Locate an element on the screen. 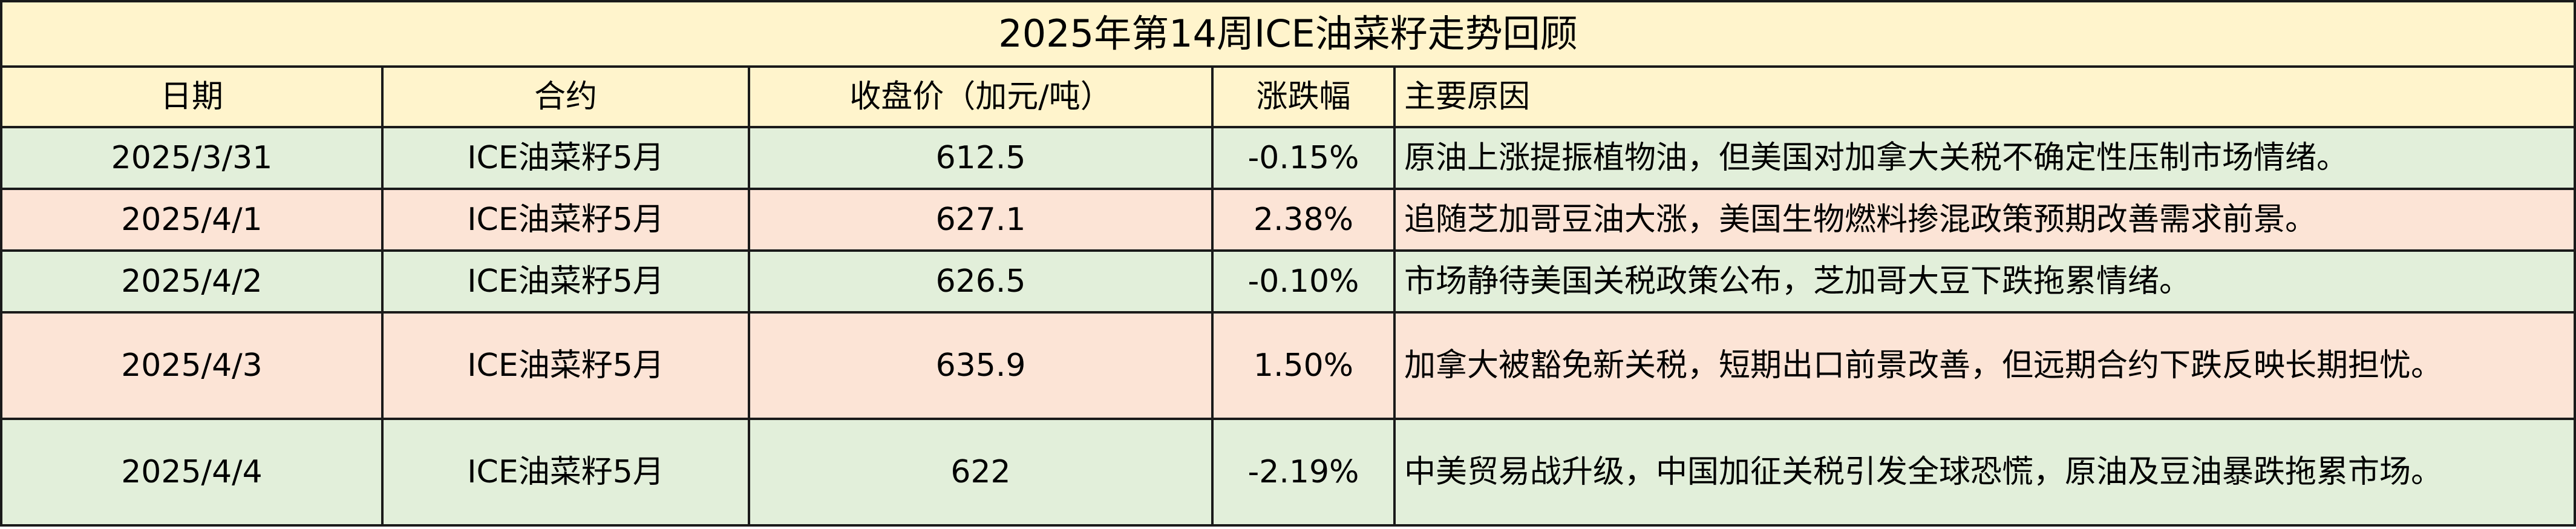  header-date: 日期 is located at coordinates (192, 96).